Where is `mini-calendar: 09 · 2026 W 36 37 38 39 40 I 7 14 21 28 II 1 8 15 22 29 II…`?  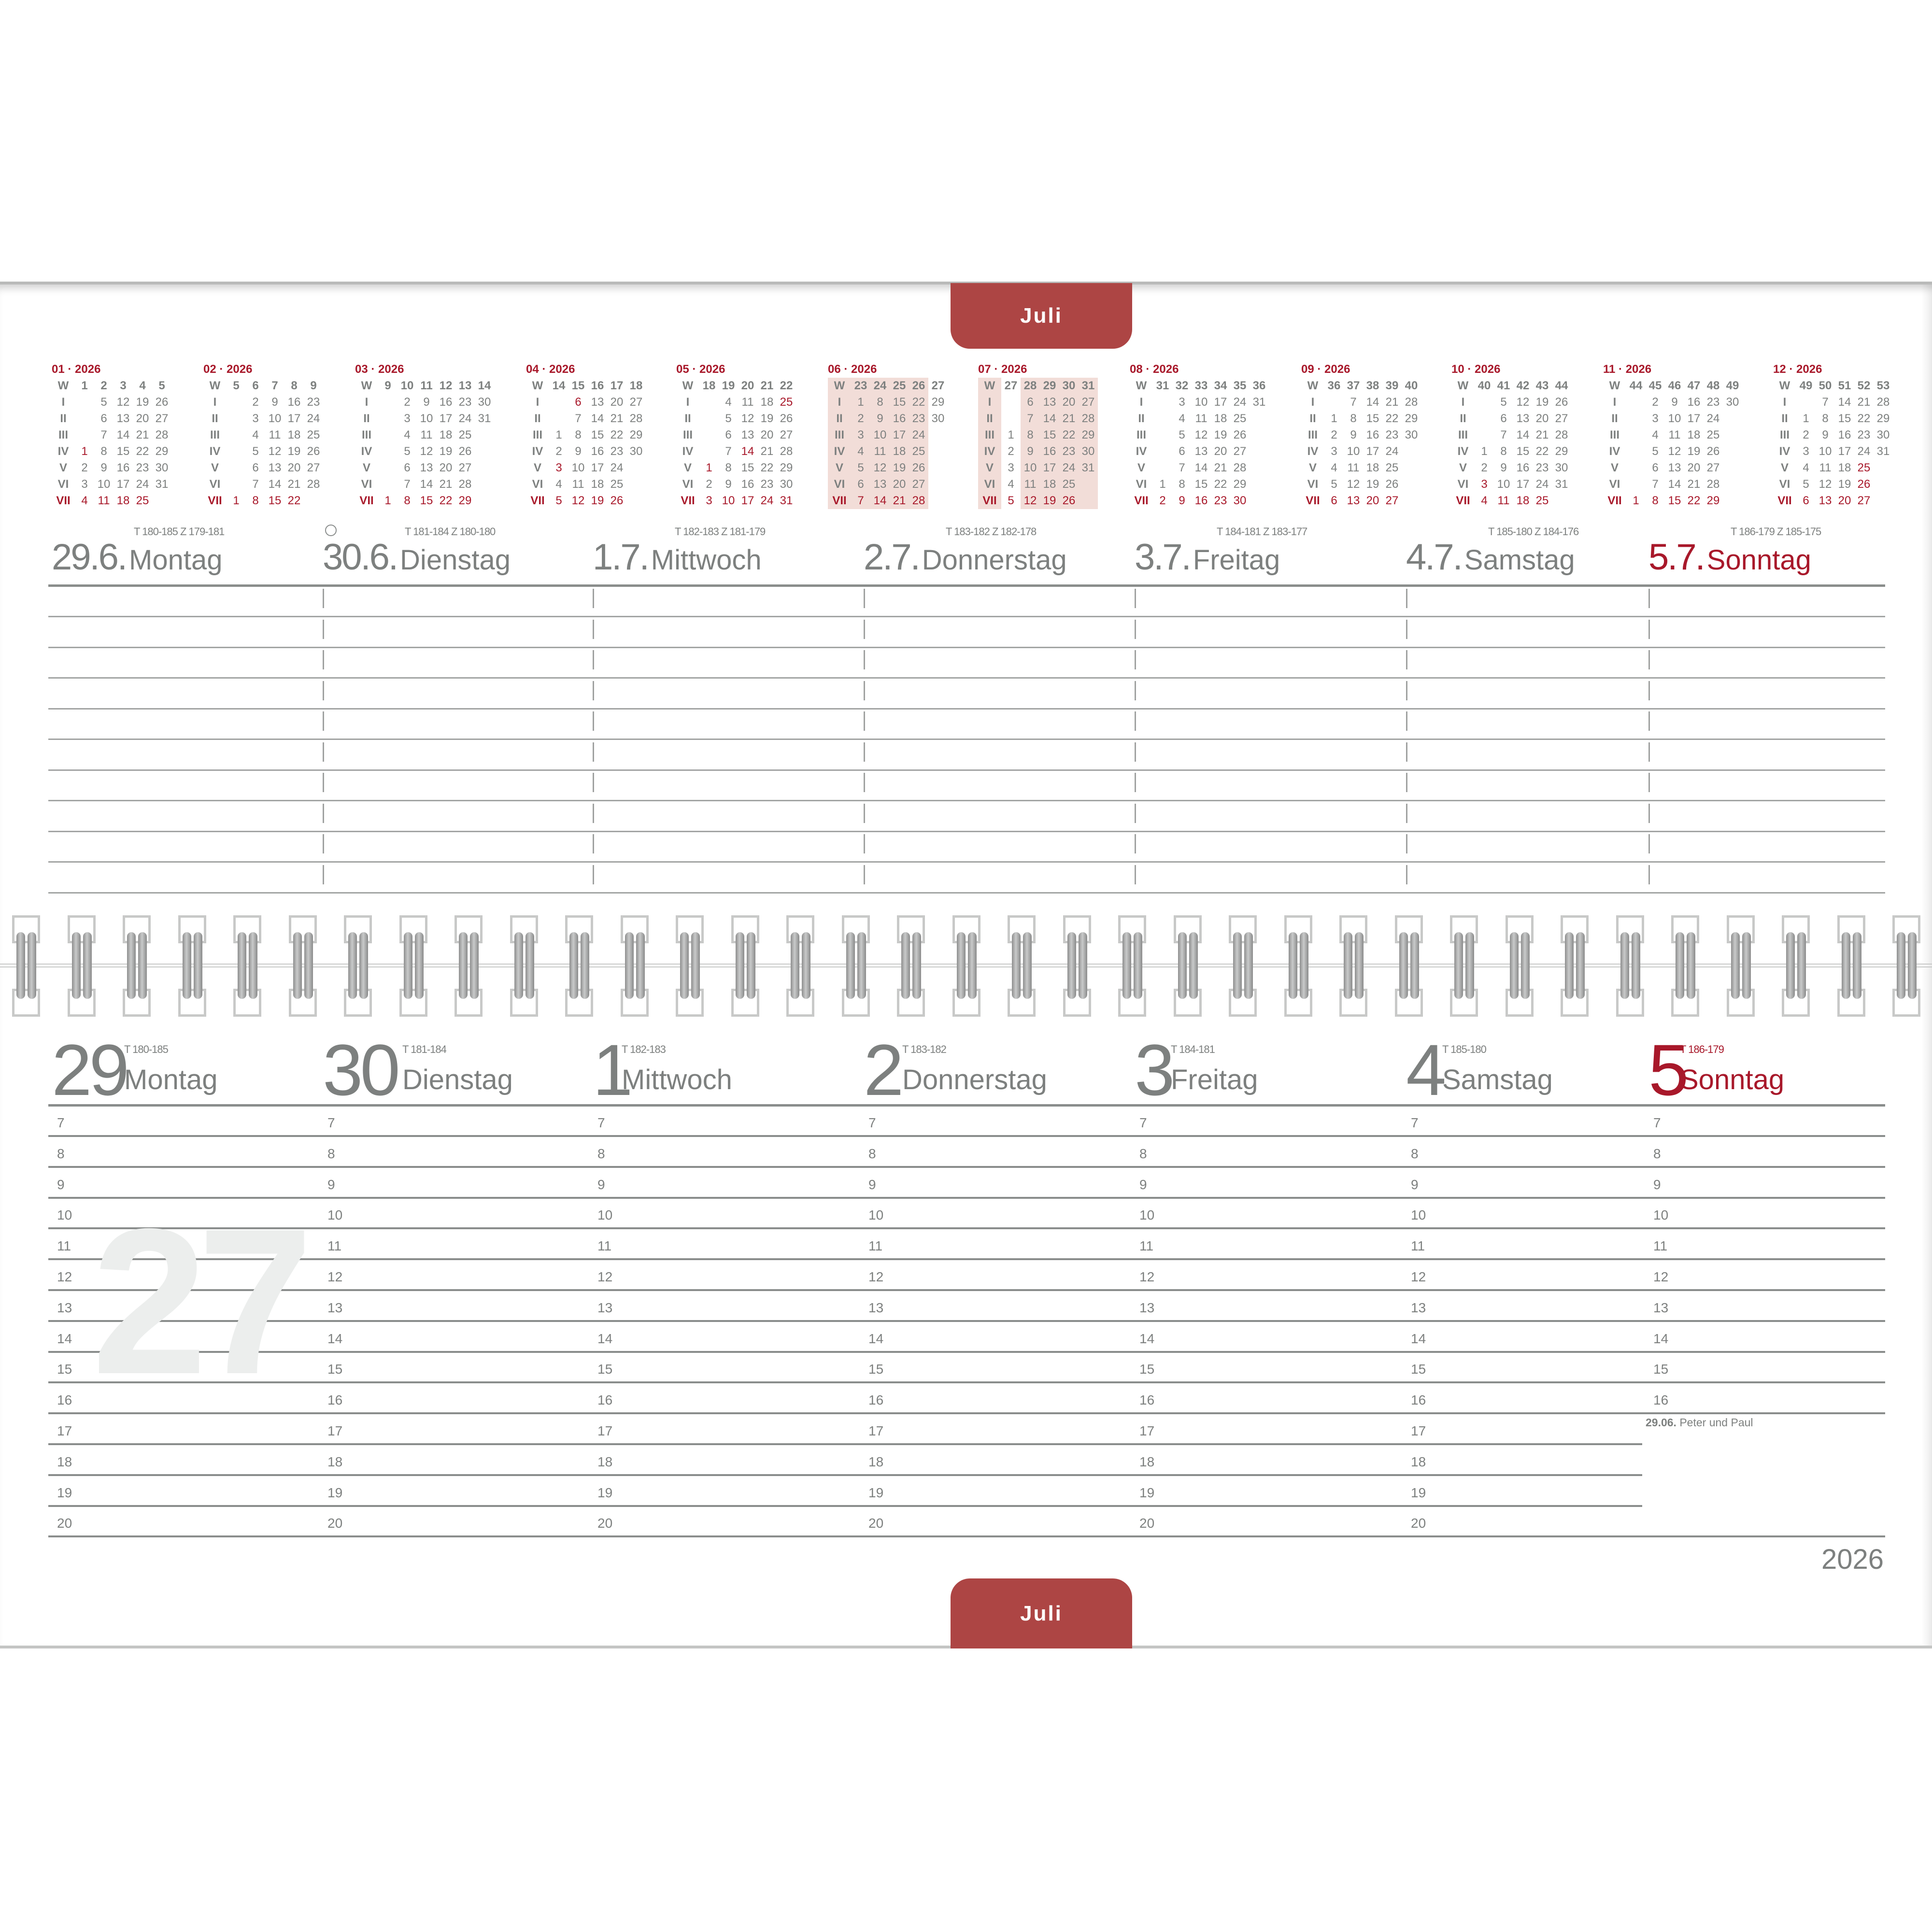
mini-calendar: 09 · 2026 W 36 37 38 39 40 I 7 14 21 28 II 1 8 15 22 29 II… is located at coordinates (1361, 435).